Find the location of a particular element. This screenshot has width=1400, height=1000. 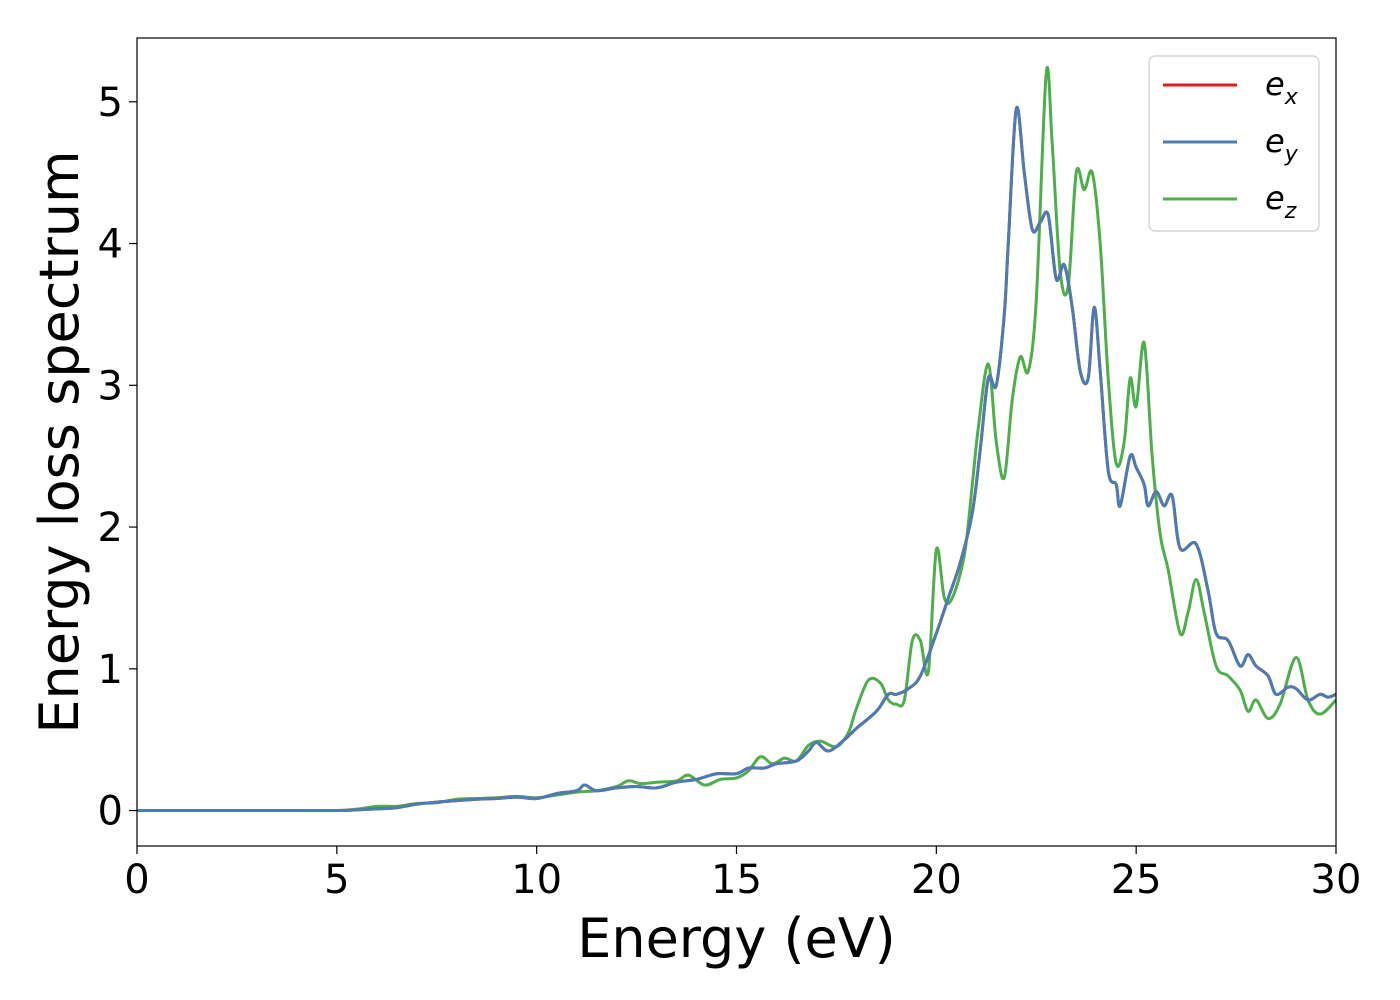

x-tick-label: 25 is located at coordinates (1136, 880).